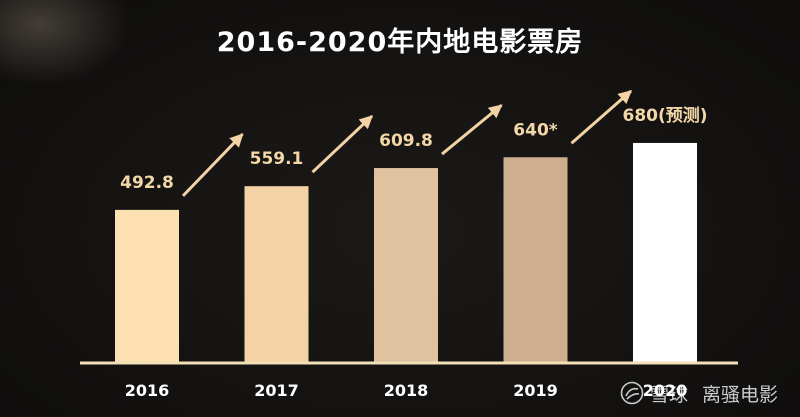 The image size is (800, 417). I want to click on x-tick-label-2018: 2018, so click(406, 390).